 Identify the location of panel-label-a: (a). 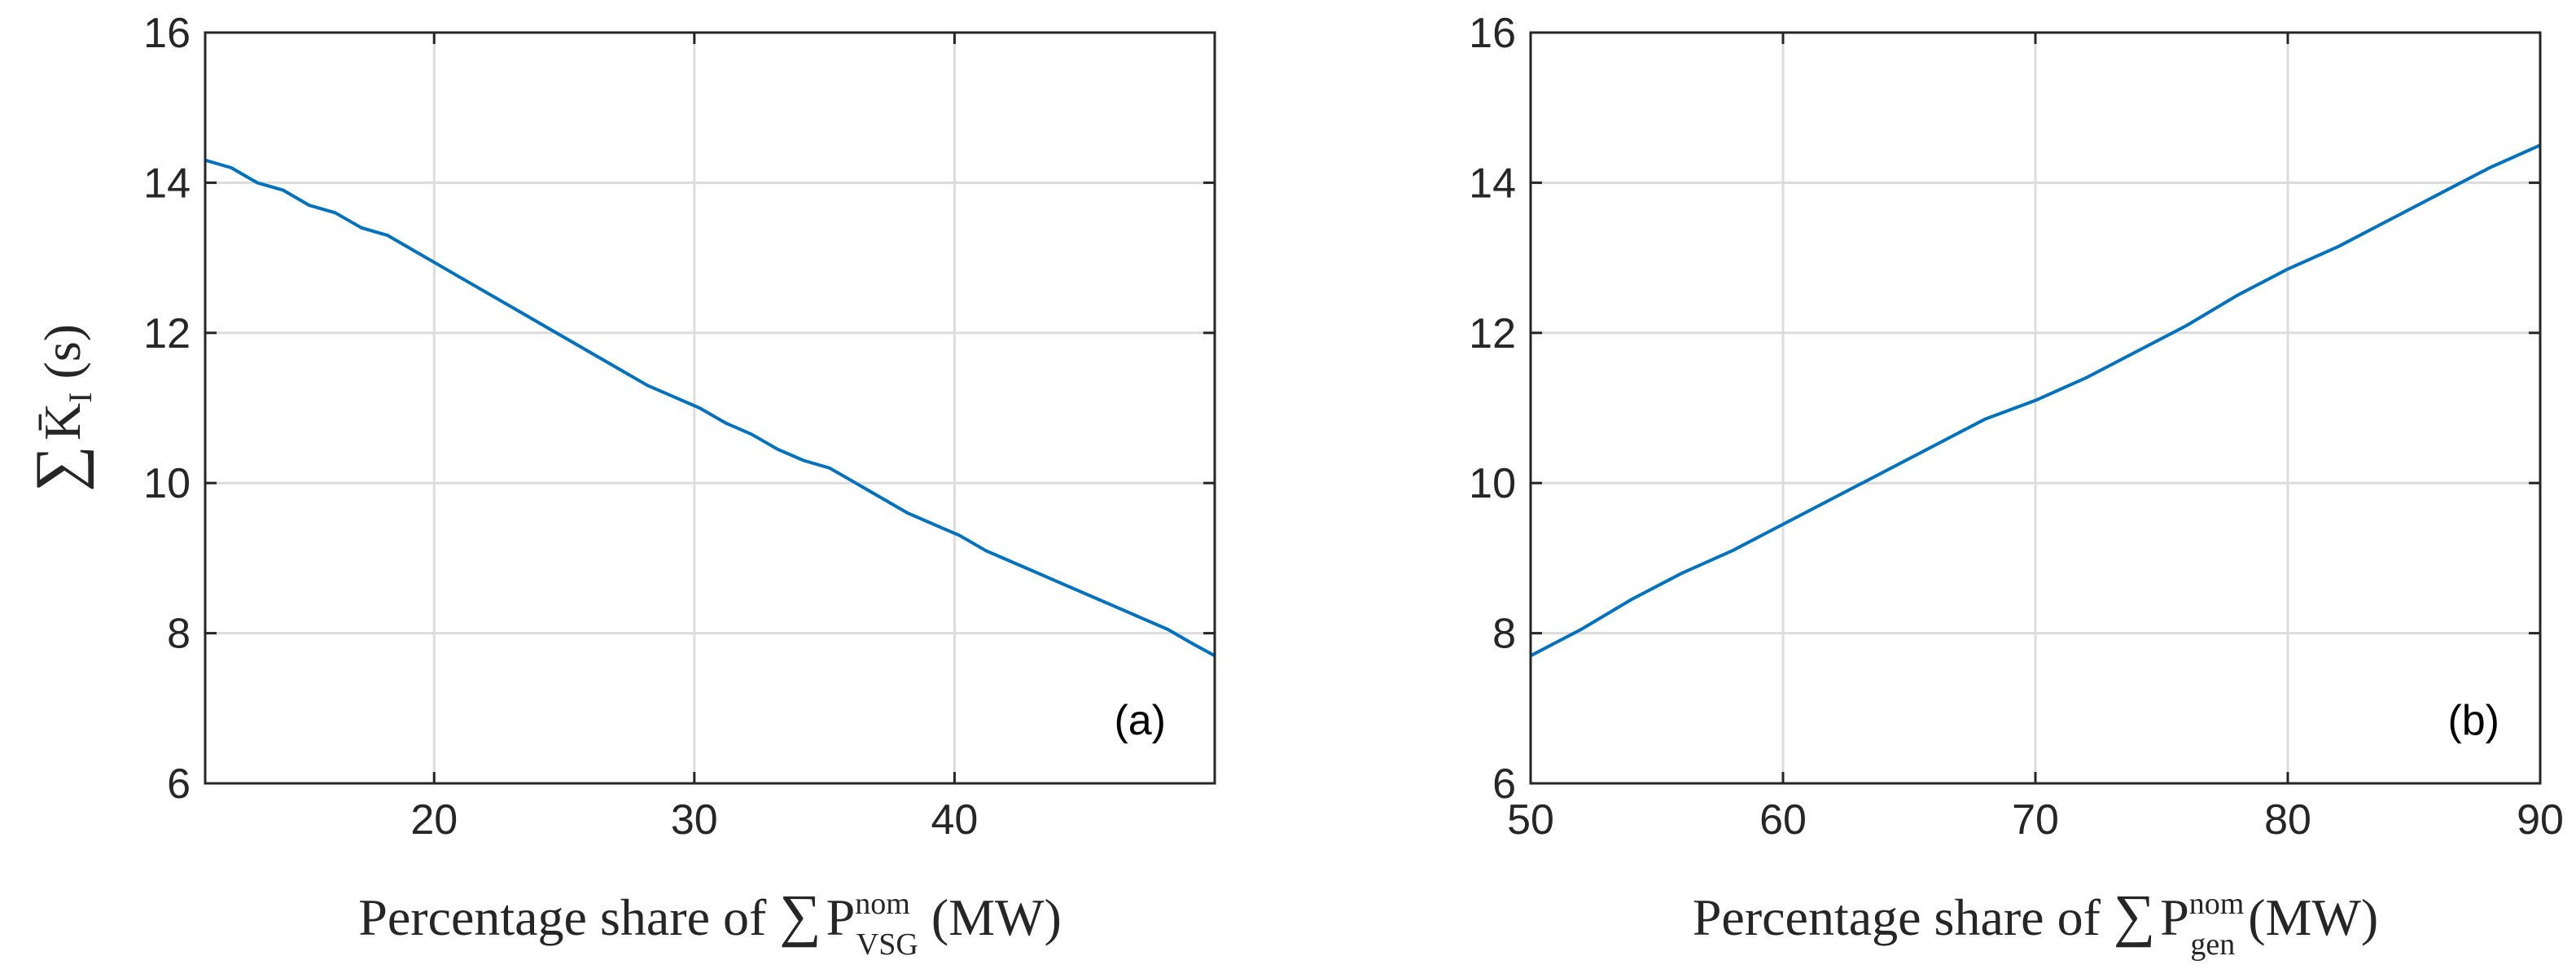
(1140, 720).